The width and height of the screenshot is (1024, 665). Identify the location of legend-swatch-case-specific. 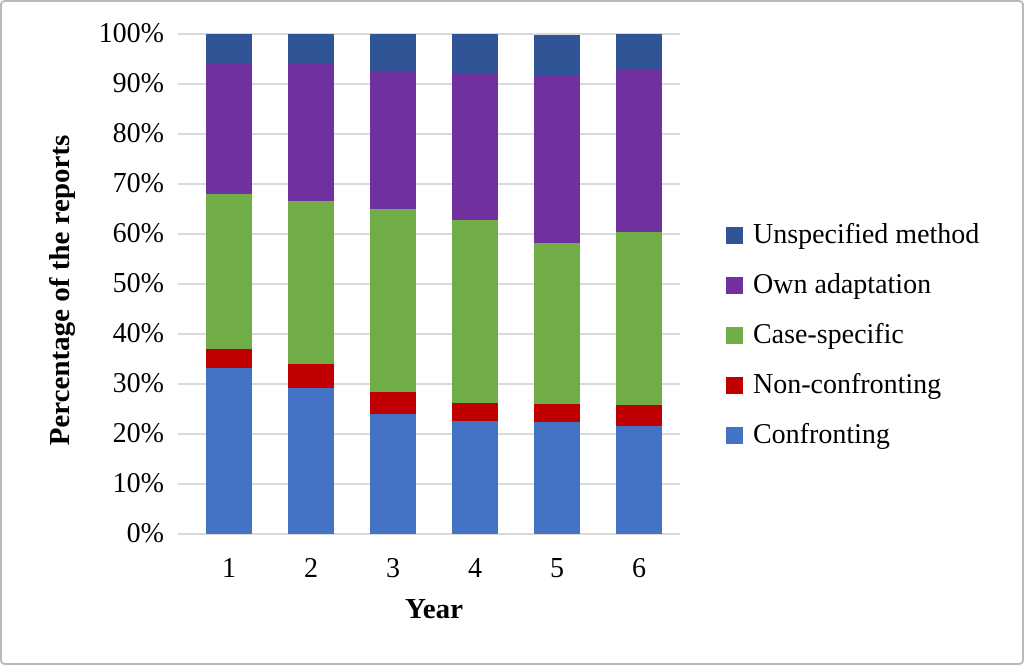
(734, 335).